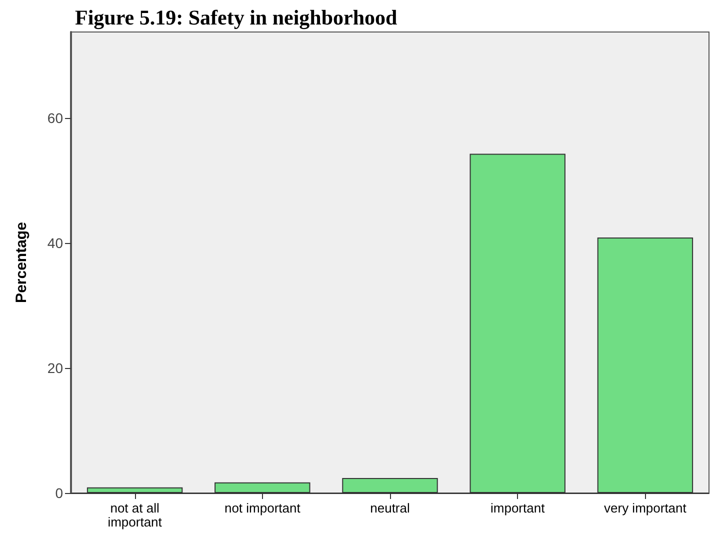 The width and height of the screenshot is (719, 553). Describe the element at coordinates (236, 18) in the screenshot. I see `chart-title: Figure 5.19: Safety in neighborhood` at that location.